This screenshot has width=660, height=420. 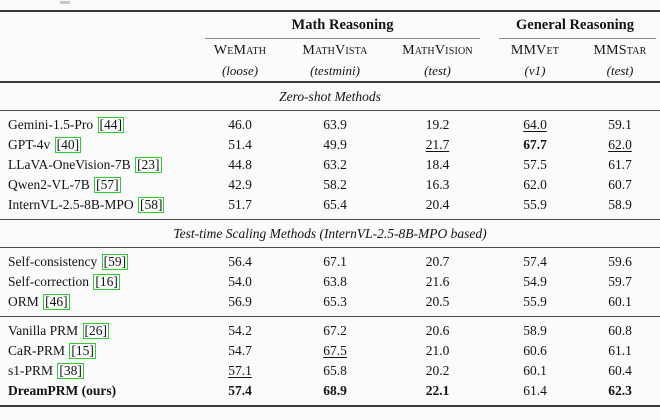 I want to click on column-group-rules, so click(x=330, y=39).